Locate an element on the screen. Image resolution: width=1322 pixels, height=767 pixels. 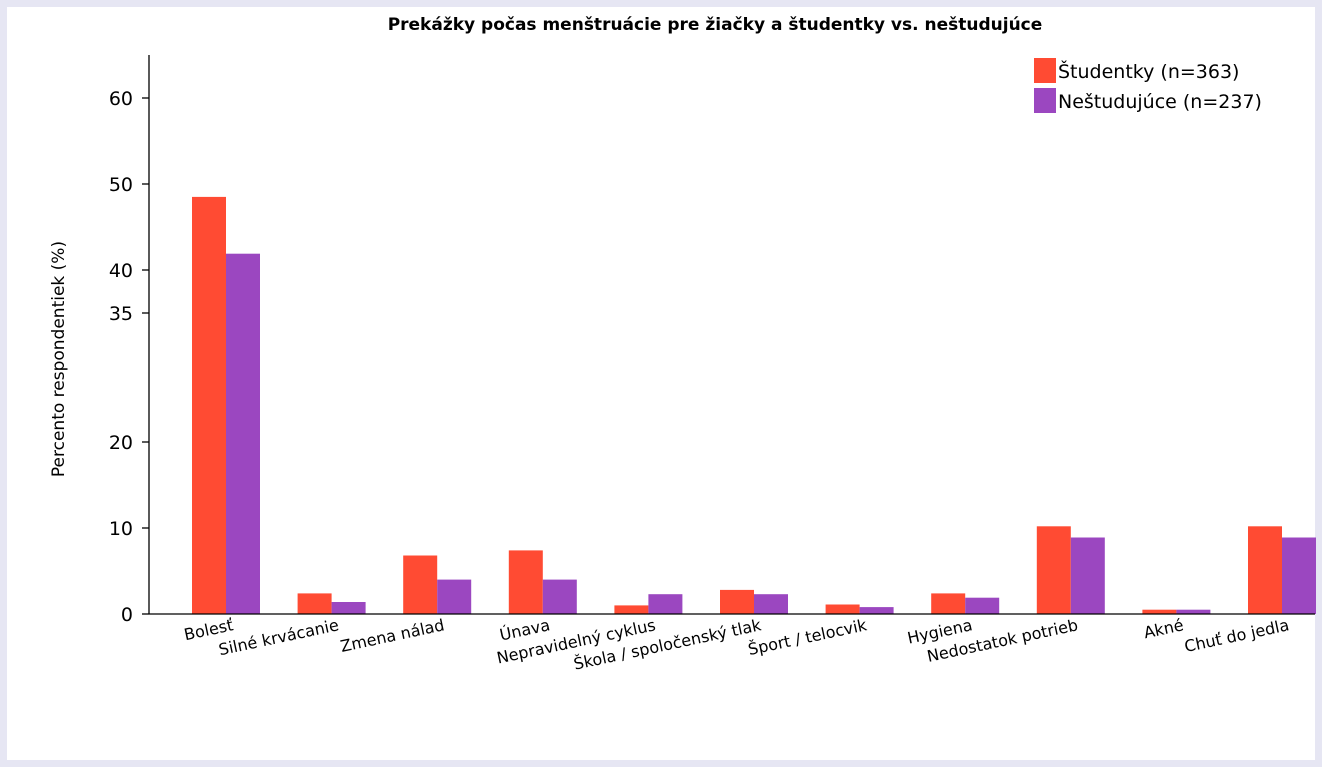
x-tick-label: Akné is located at coordinates (1163, 628).